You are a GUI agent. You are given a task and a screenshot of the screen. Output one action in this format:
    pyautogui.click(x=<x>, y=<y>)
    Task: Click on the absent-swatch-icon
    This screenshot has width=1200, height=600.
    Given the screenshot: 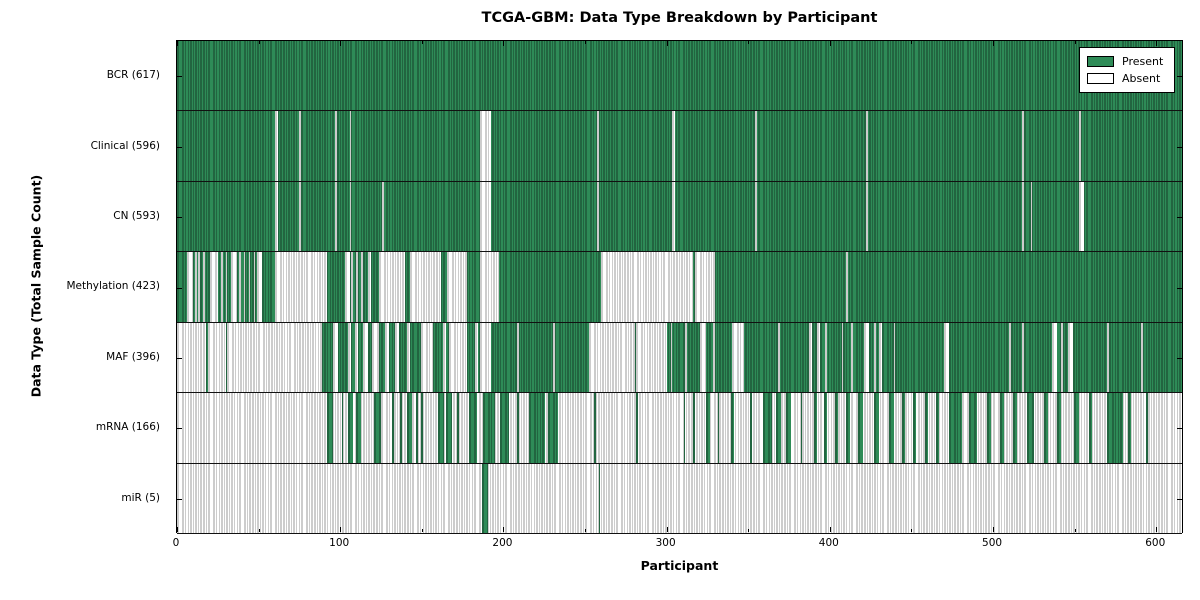 What is the action you would take?
    pyautogui.click(x=1100, y=78)
    